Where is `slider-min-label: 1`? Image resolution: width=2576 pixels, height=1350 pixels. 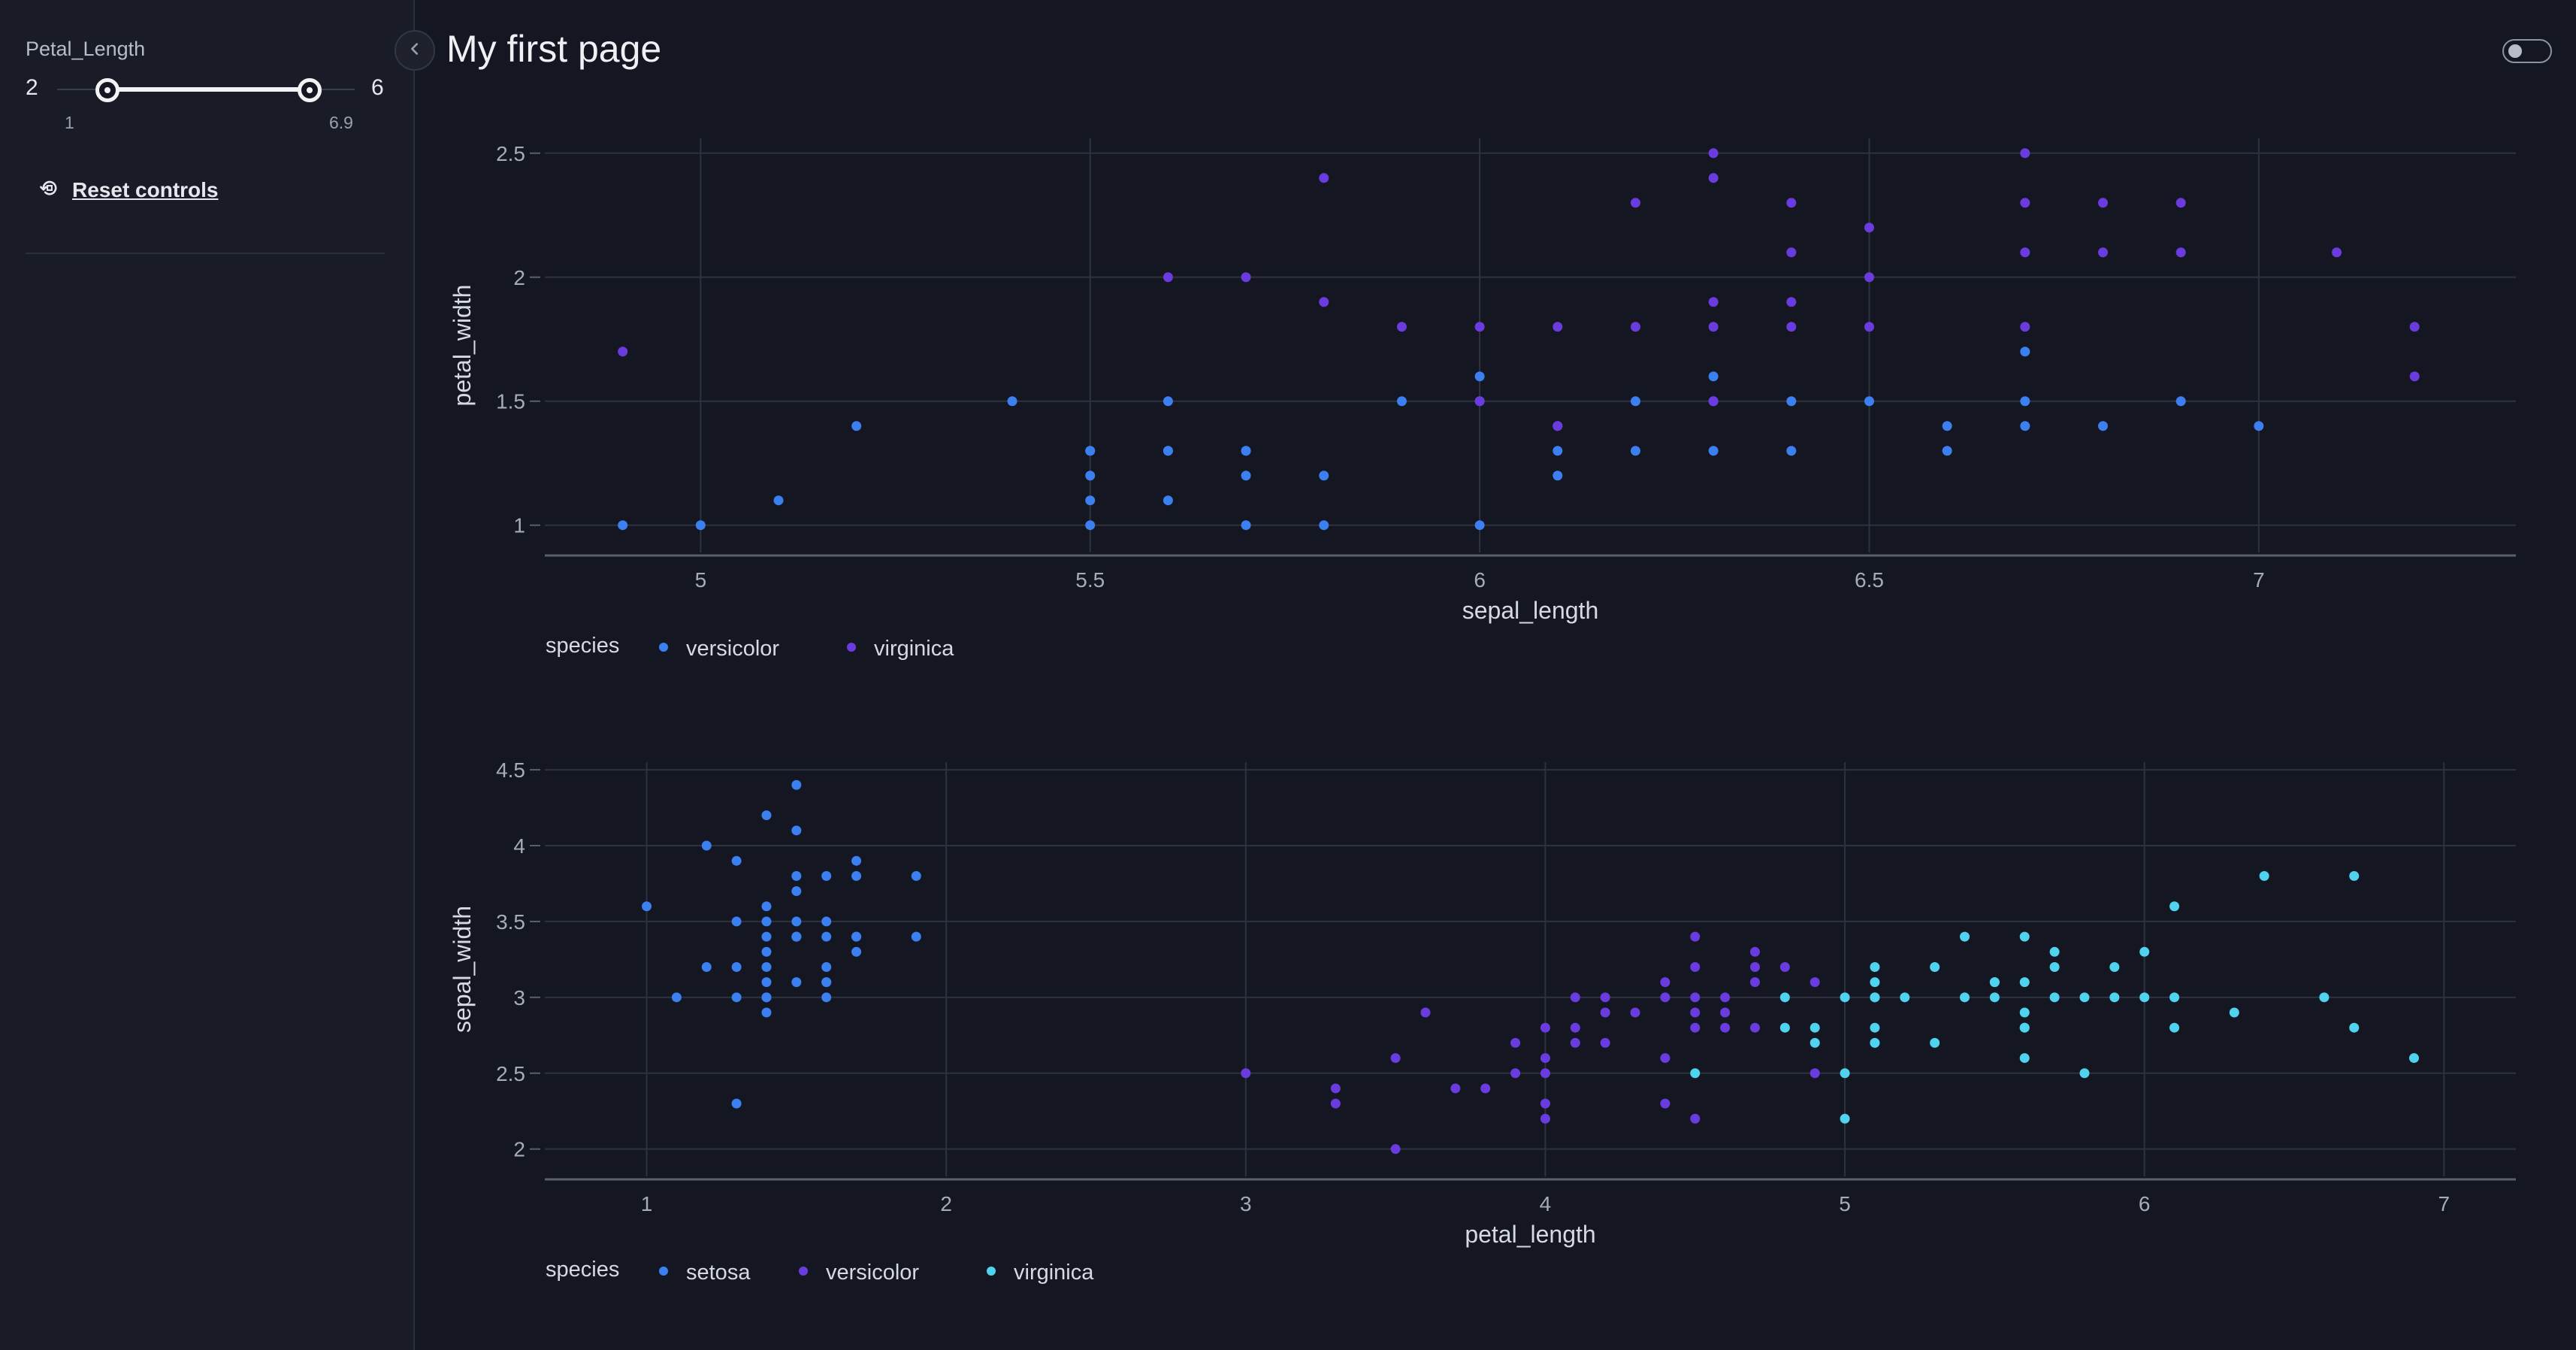
slider-min-label: 1 is located at coordinates (69, 122).